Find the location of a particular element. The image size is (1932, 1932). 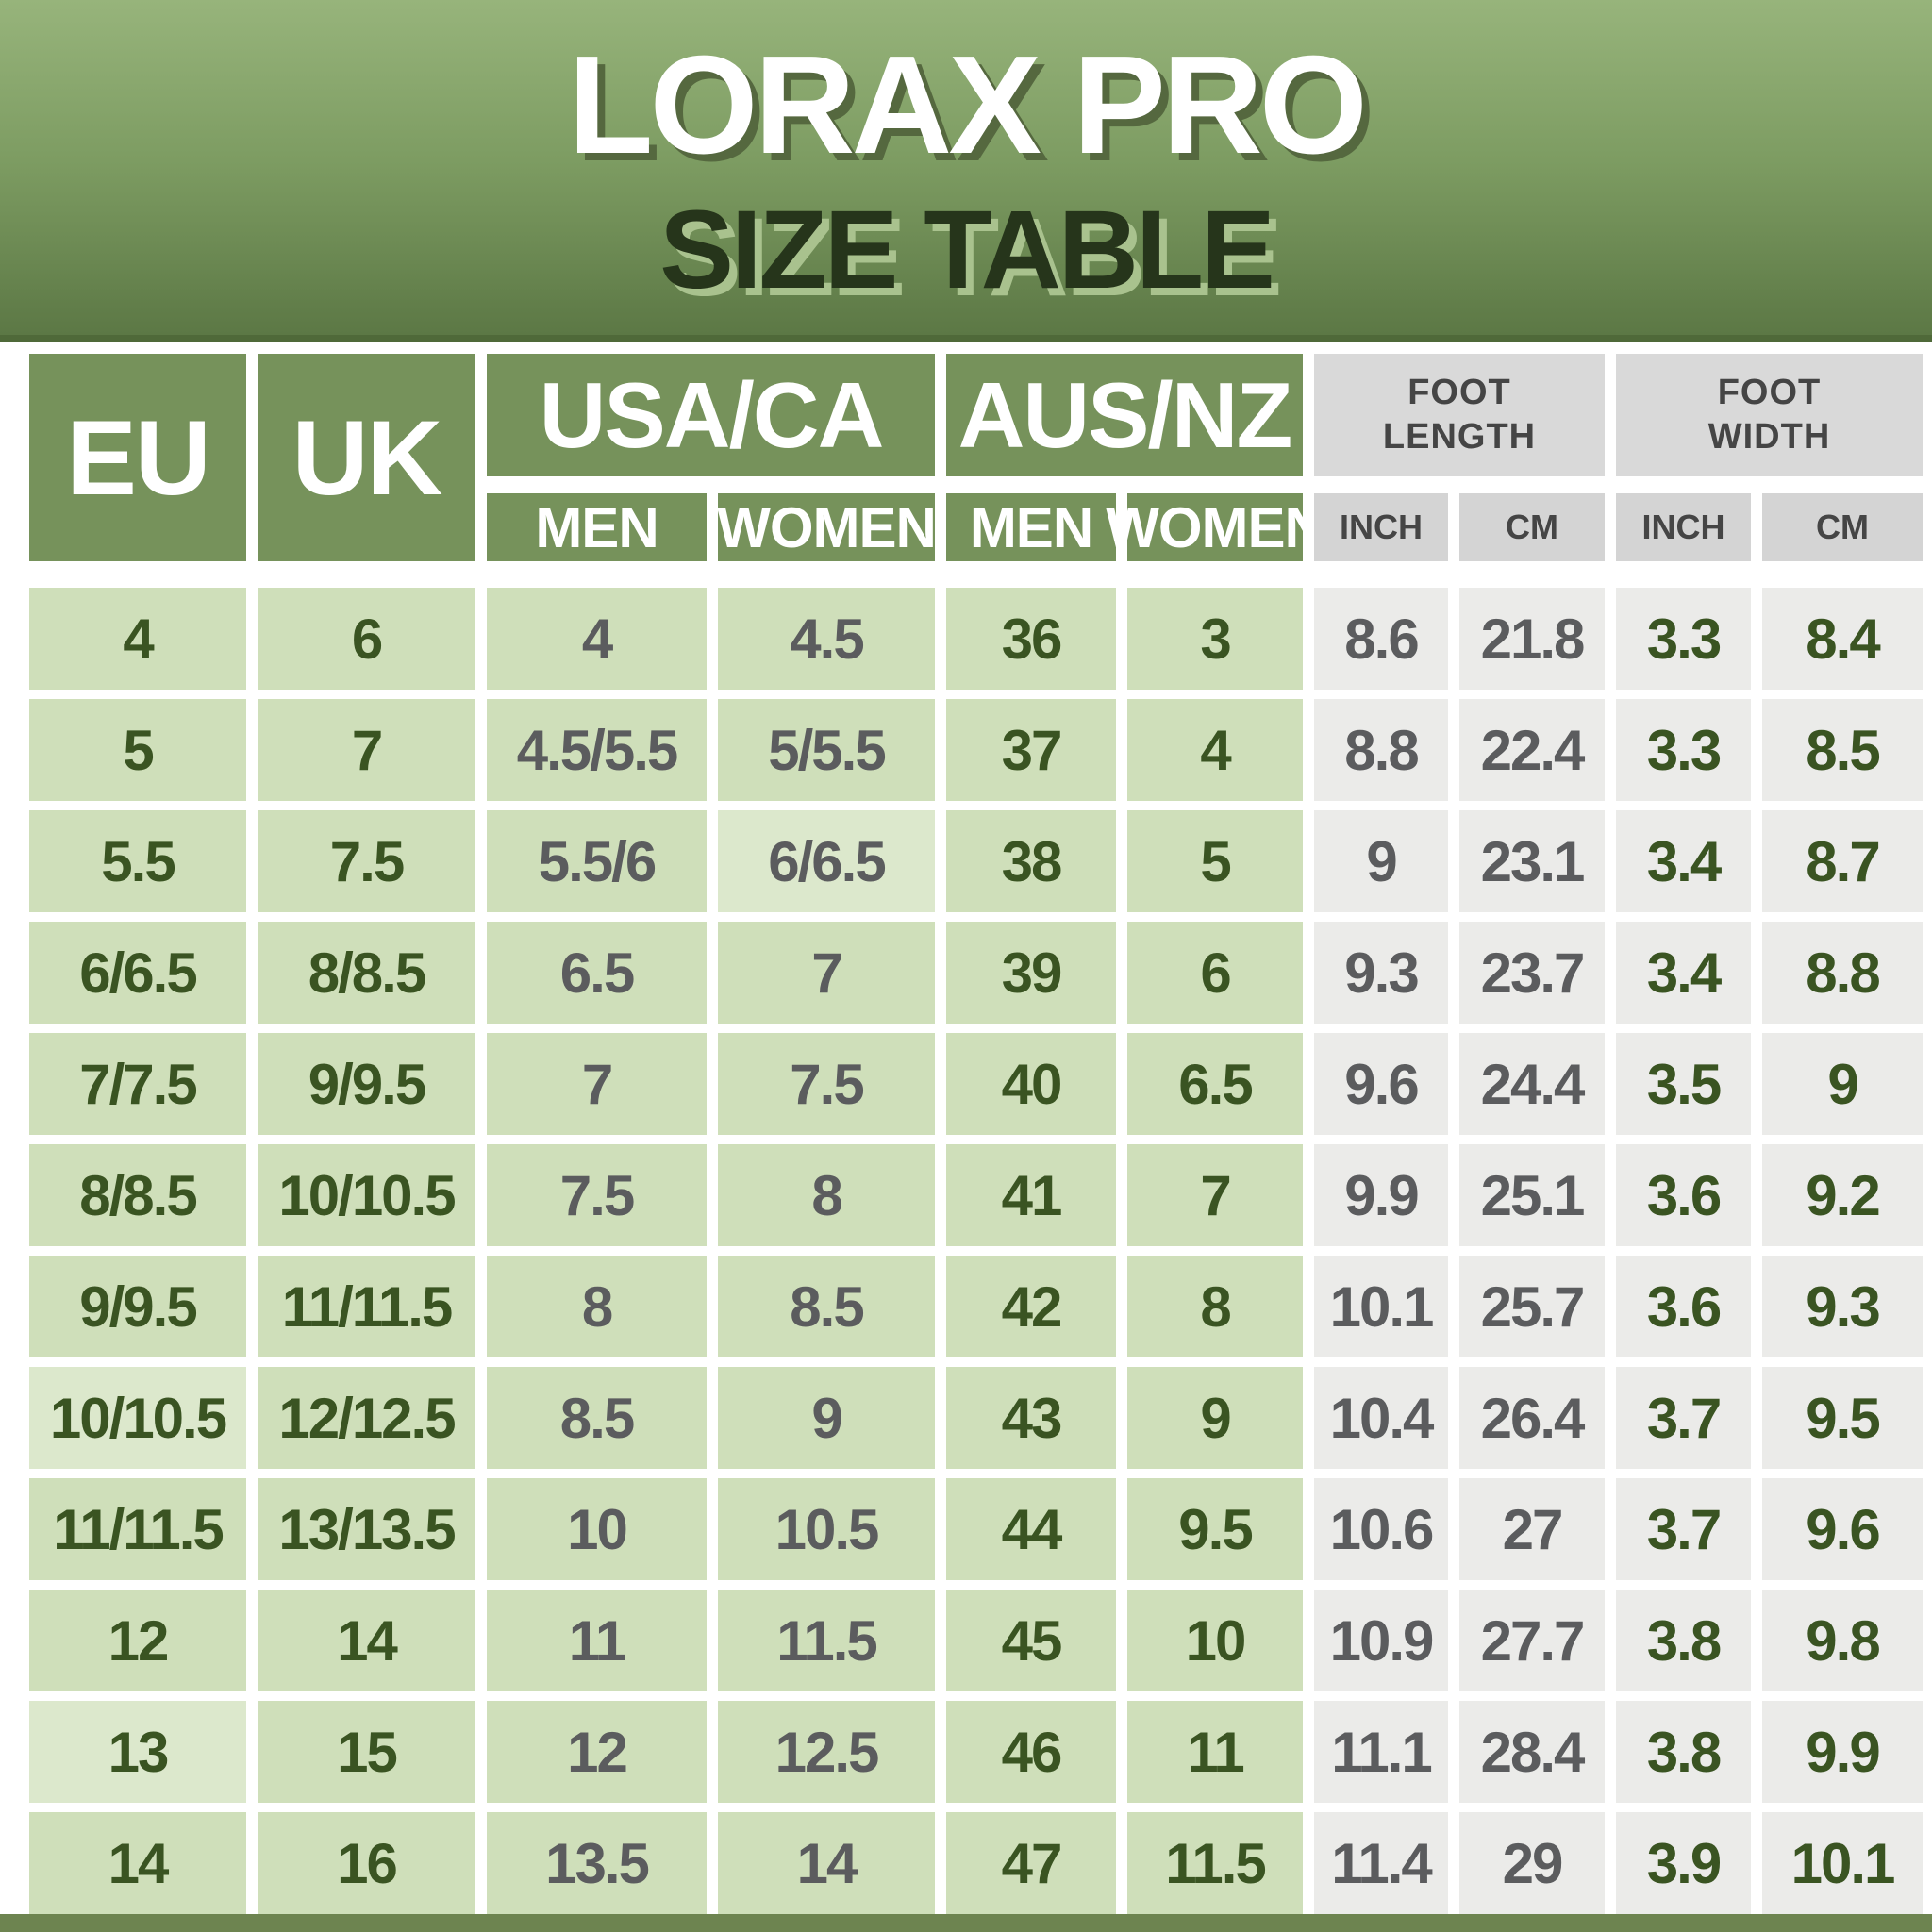

cell-usa-men-row9: 11/11.5 is located at coordinates (137, 1529).